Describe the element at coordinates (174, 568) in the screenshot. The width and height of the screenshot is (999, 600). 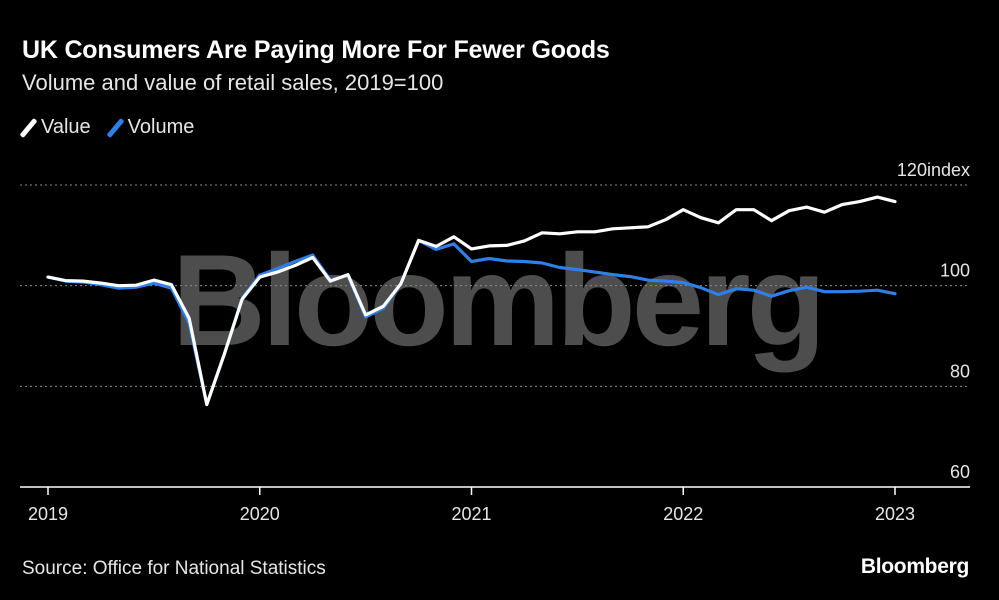
I see `source-note: Source: Office for National Statistics` at that location.